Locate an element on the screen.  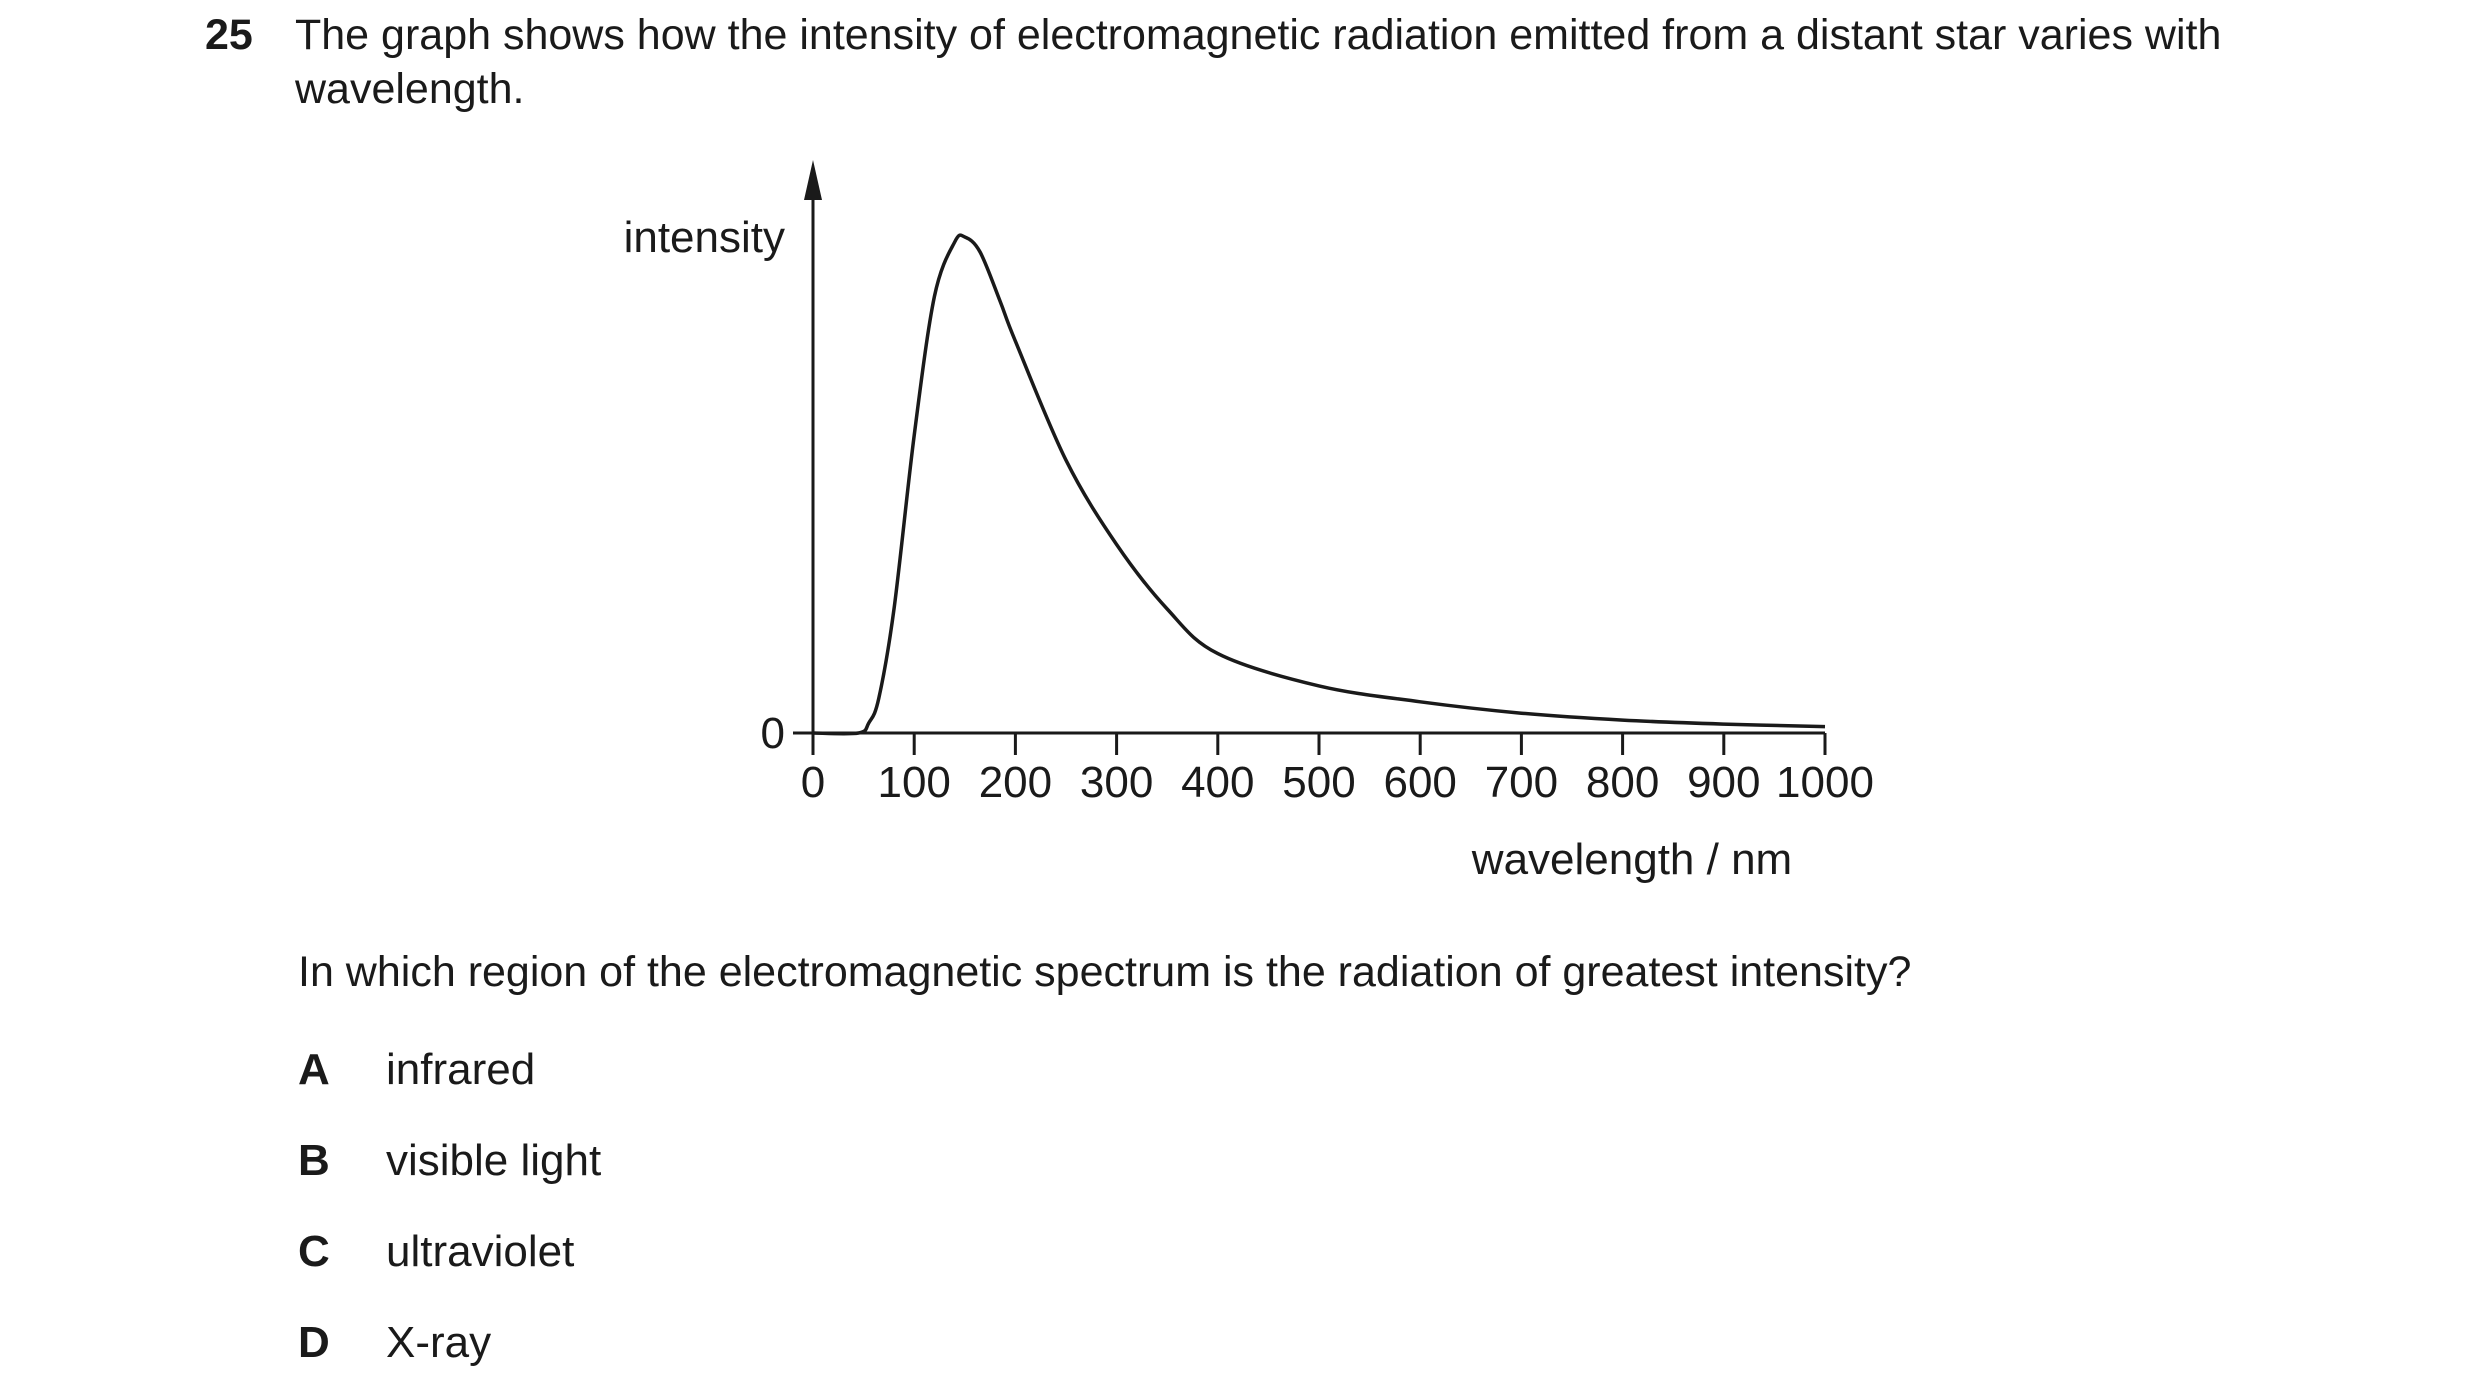
option-letter: A is located at coordinates (314, 1069).